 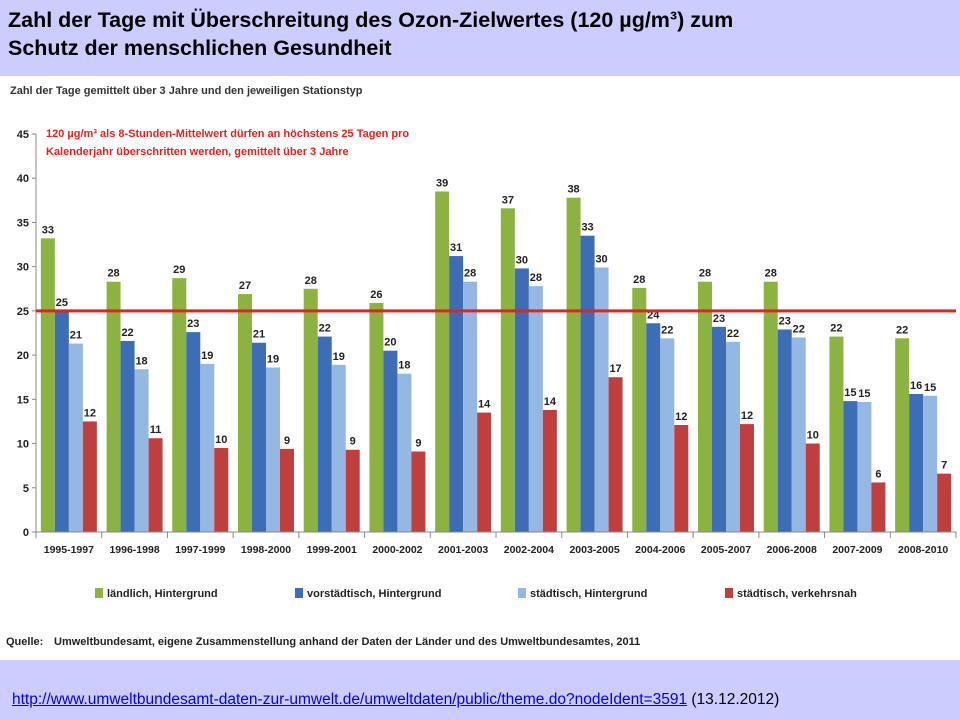 I want to click on bar-data-label: 11, so click(x=156, y=430).